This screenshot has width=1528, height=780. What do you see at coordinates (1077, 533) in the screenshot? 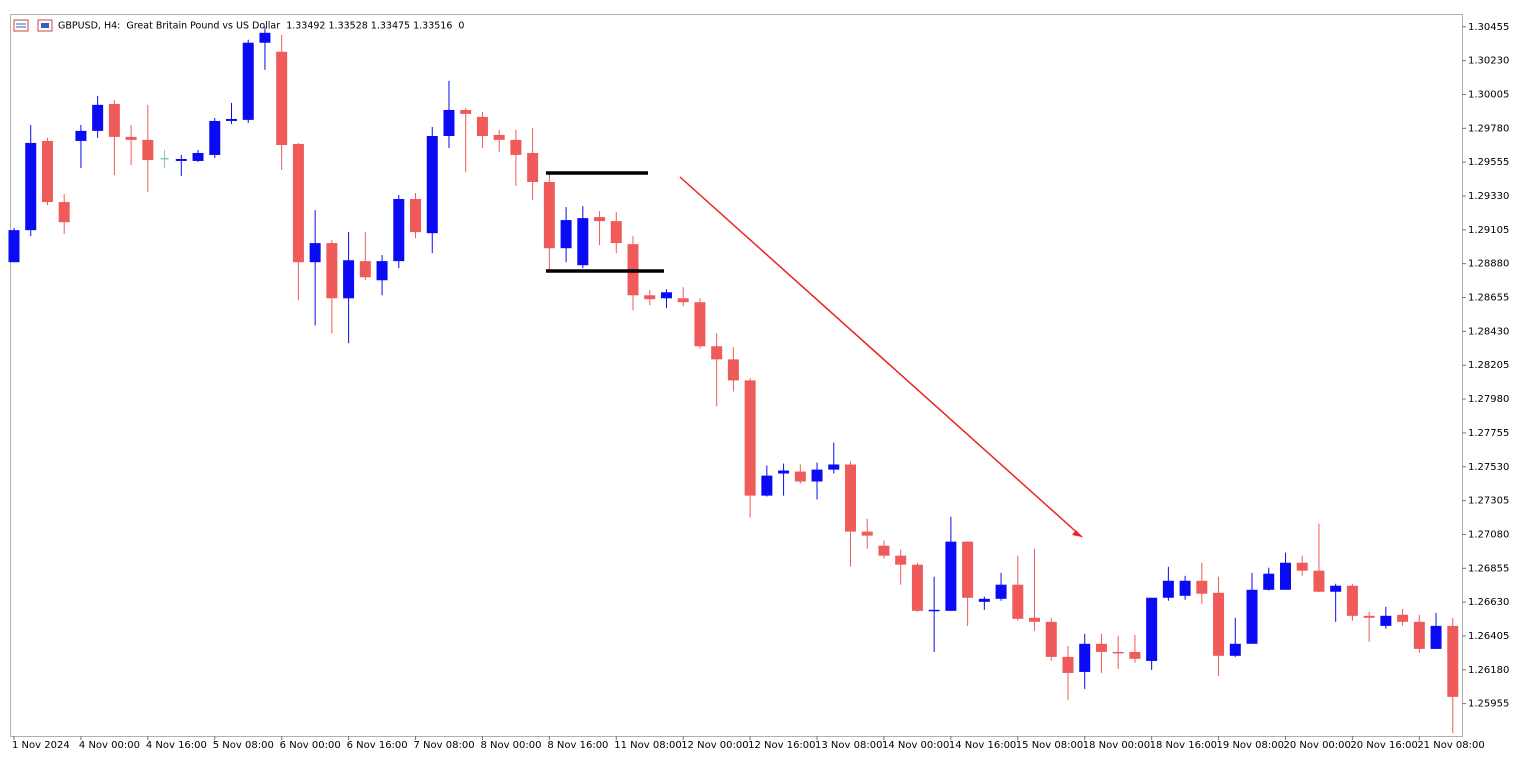
I see `arrow-head` at bounding box center [1077, 533].